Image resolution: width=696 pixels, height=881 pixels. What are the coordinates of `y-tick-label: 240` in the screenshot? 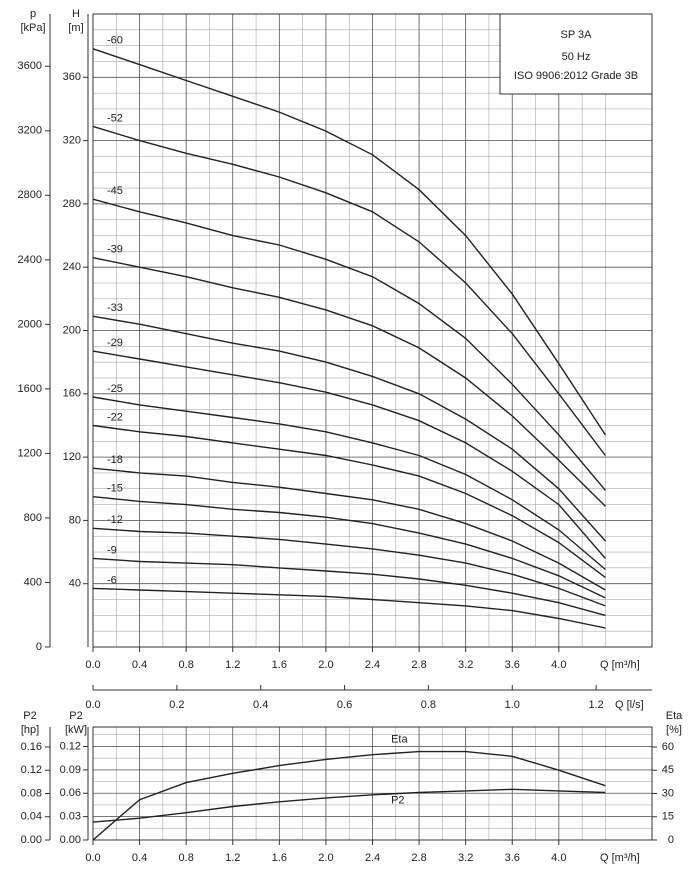 It's located at (72, 267).